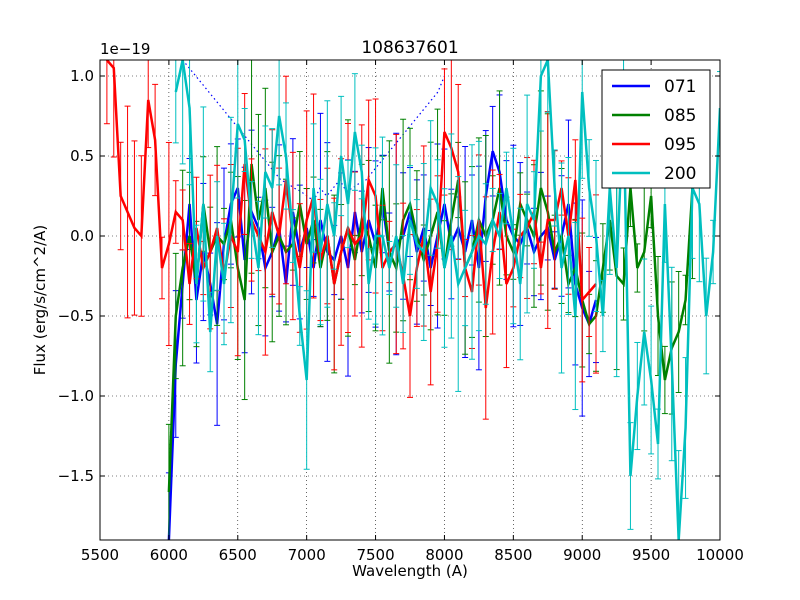 This screenshot has width=800, height=600. What do you see at coordinates (238, 555) in the screenshot?
I see `x-tick-label: 6500` at bounding box center [238, 555].